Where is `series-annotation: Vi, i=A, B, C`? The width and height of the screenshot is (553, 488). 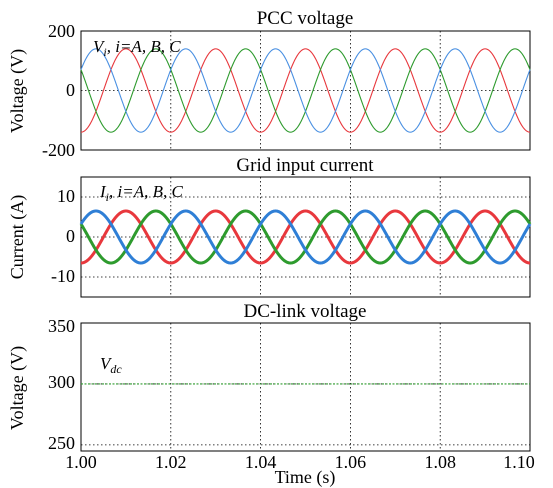 series-annotation: Vi, i=A, B, C is located at coordinates (137, 48).